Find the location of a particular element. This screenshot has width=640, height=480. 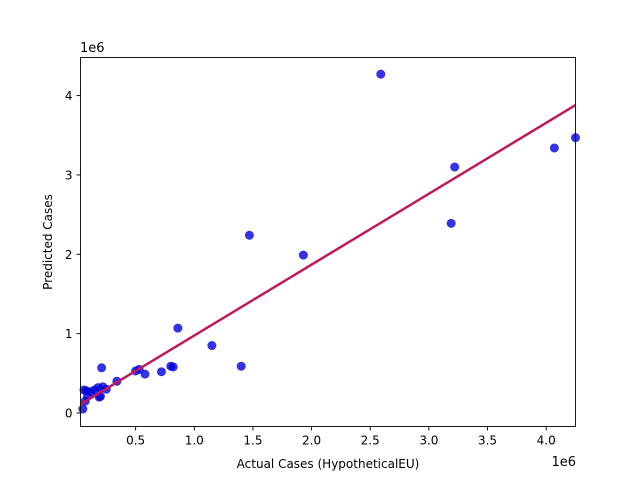

y-tick-label: 4 is located at coordinates (69, 96).